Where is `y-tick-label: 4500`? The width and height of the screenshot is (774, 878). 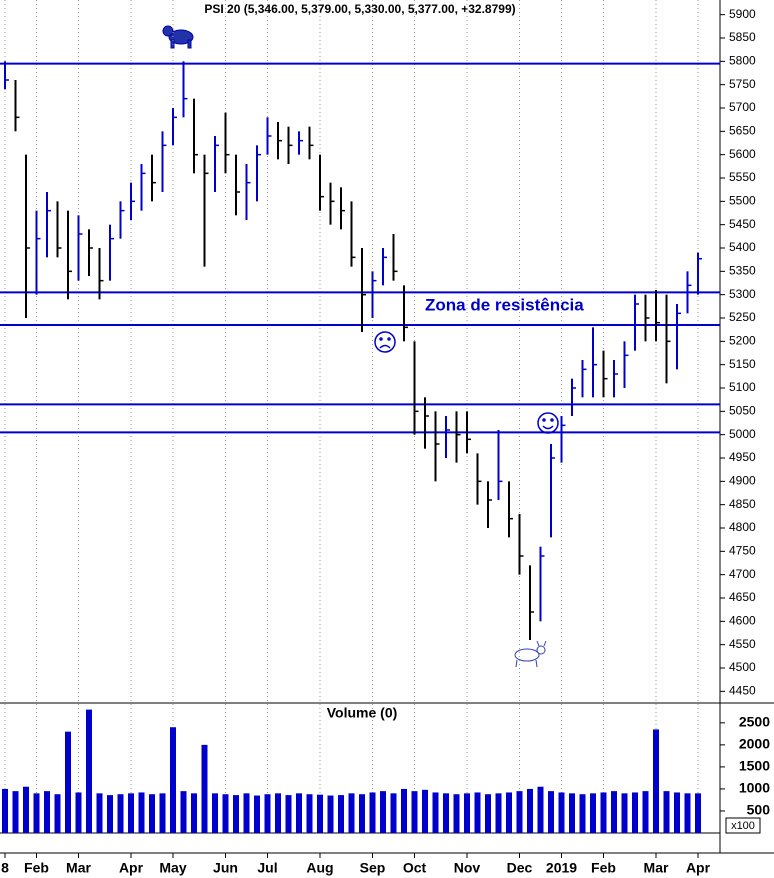 y-tick-label: 4500 is located at coordinates (742, 667).